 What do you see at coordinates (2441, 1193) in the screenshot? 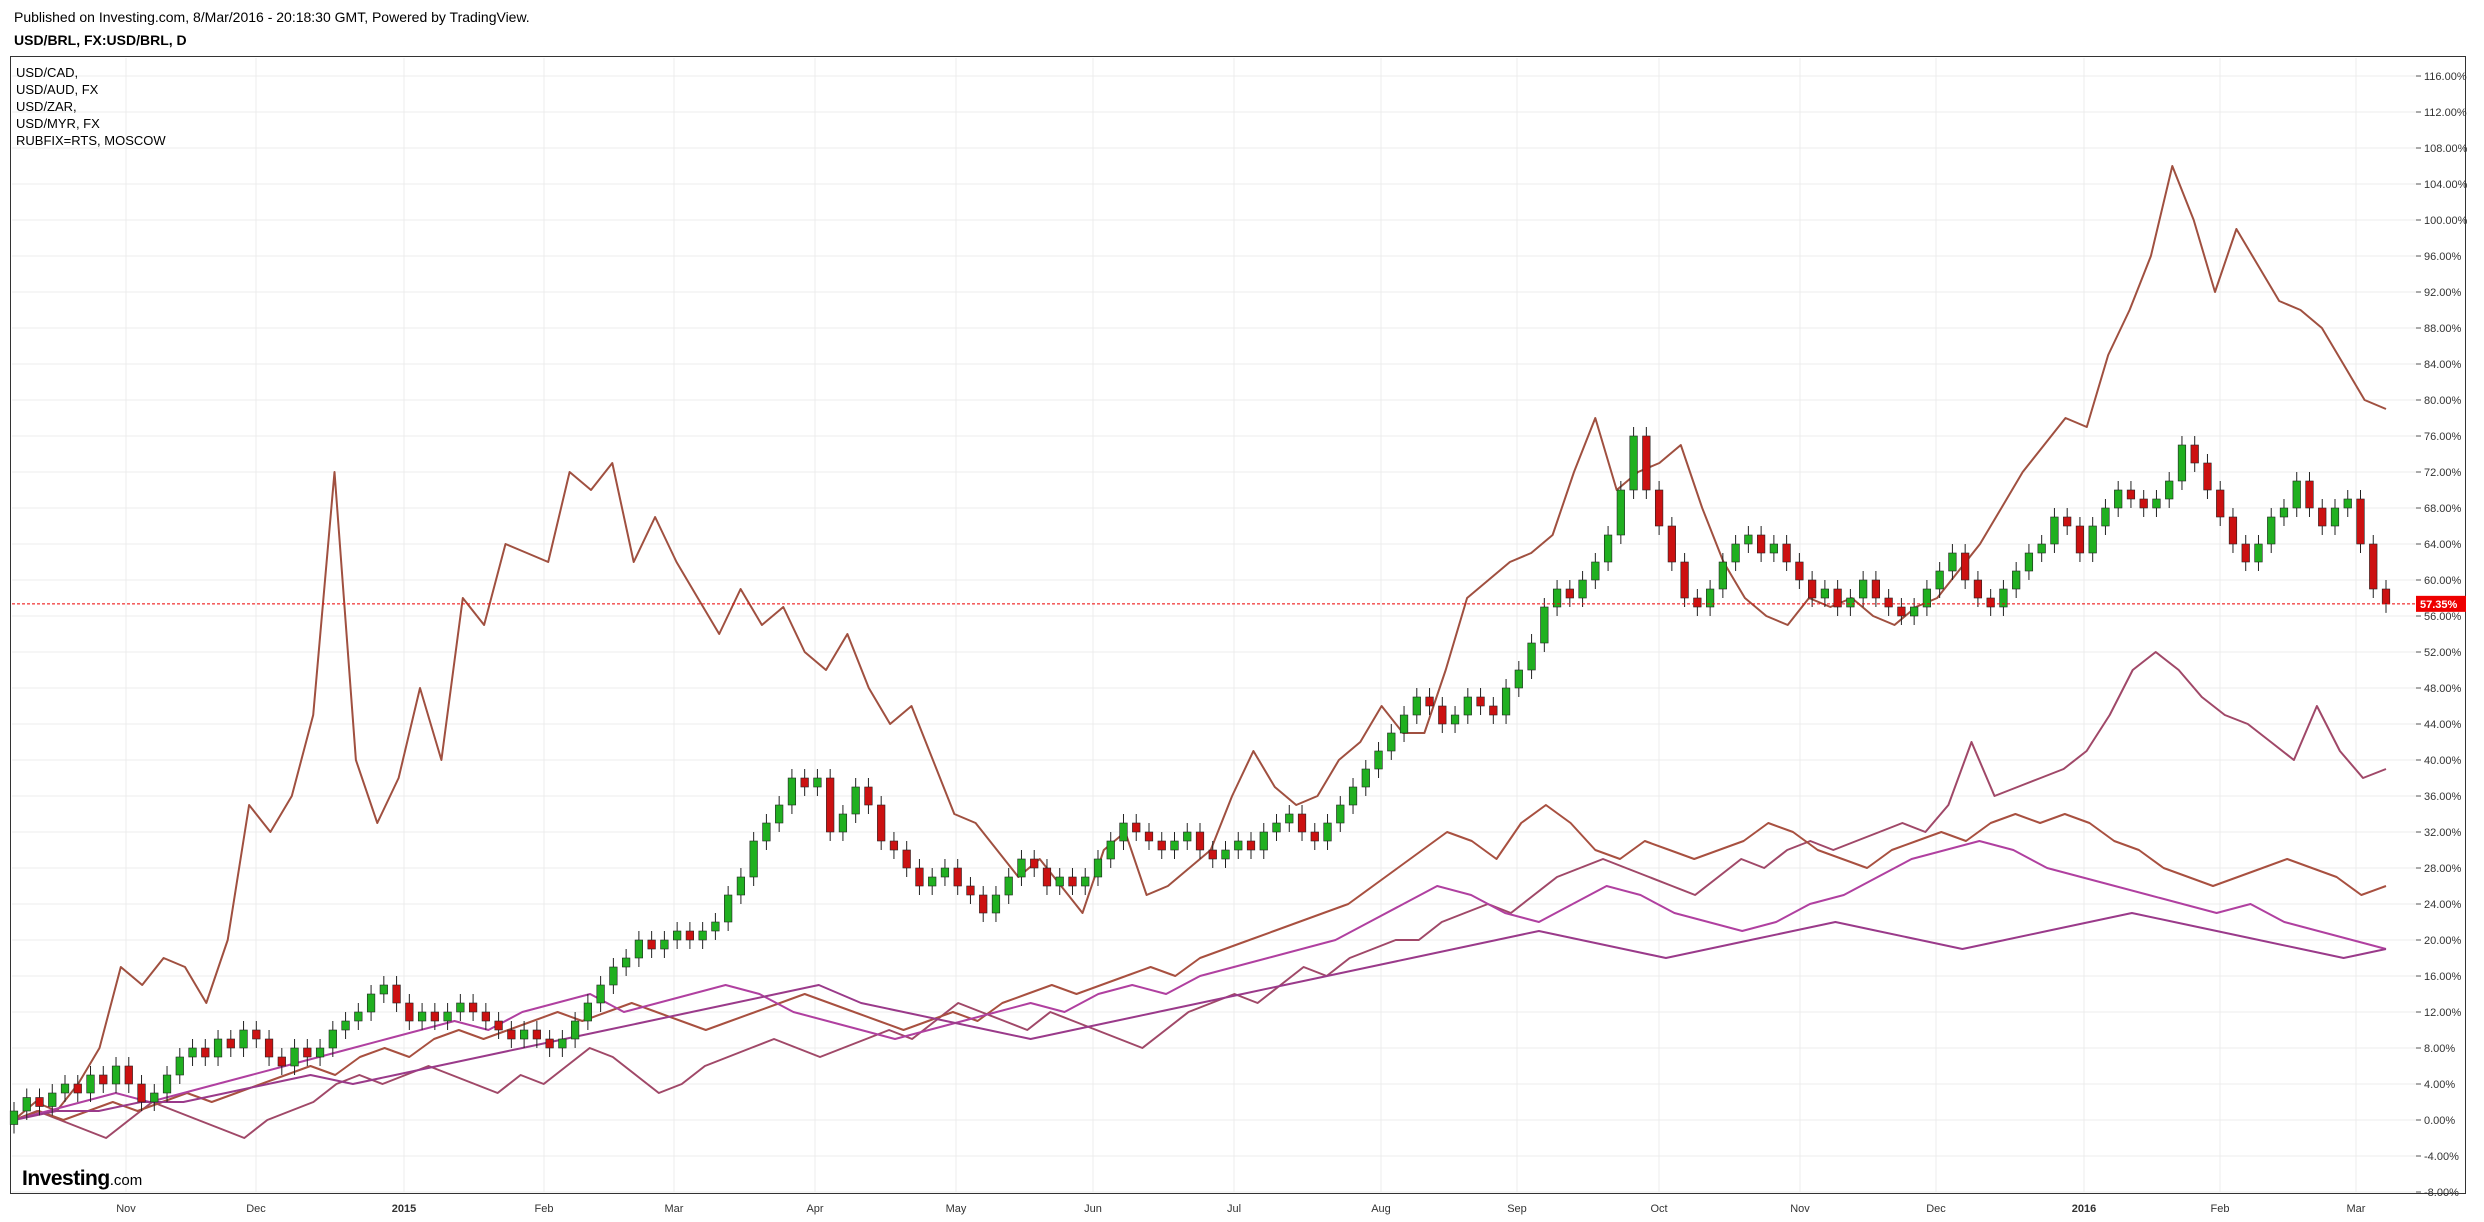
I see `y-tick-label: -8.00%` at bounding box center [2441, 1193].